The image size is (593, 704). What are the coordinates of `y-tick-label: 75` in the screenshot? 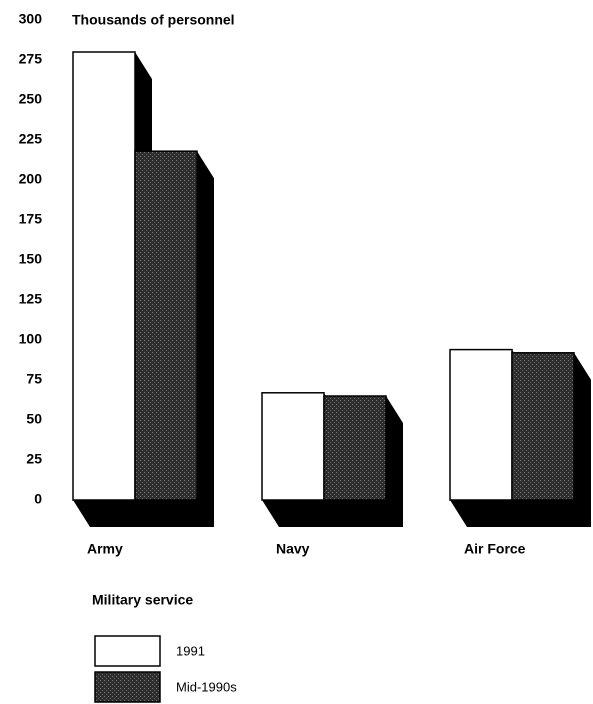 It's located at (34, 379).